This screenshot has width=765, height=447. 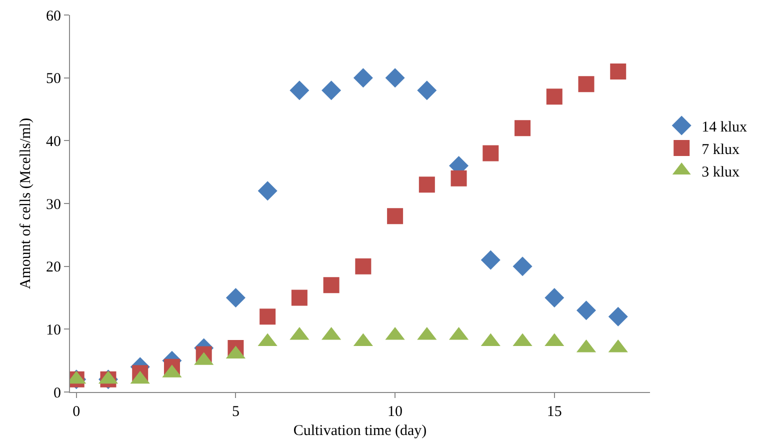 I want to click on x-tick-label: 5, so click(x=236, y=412).